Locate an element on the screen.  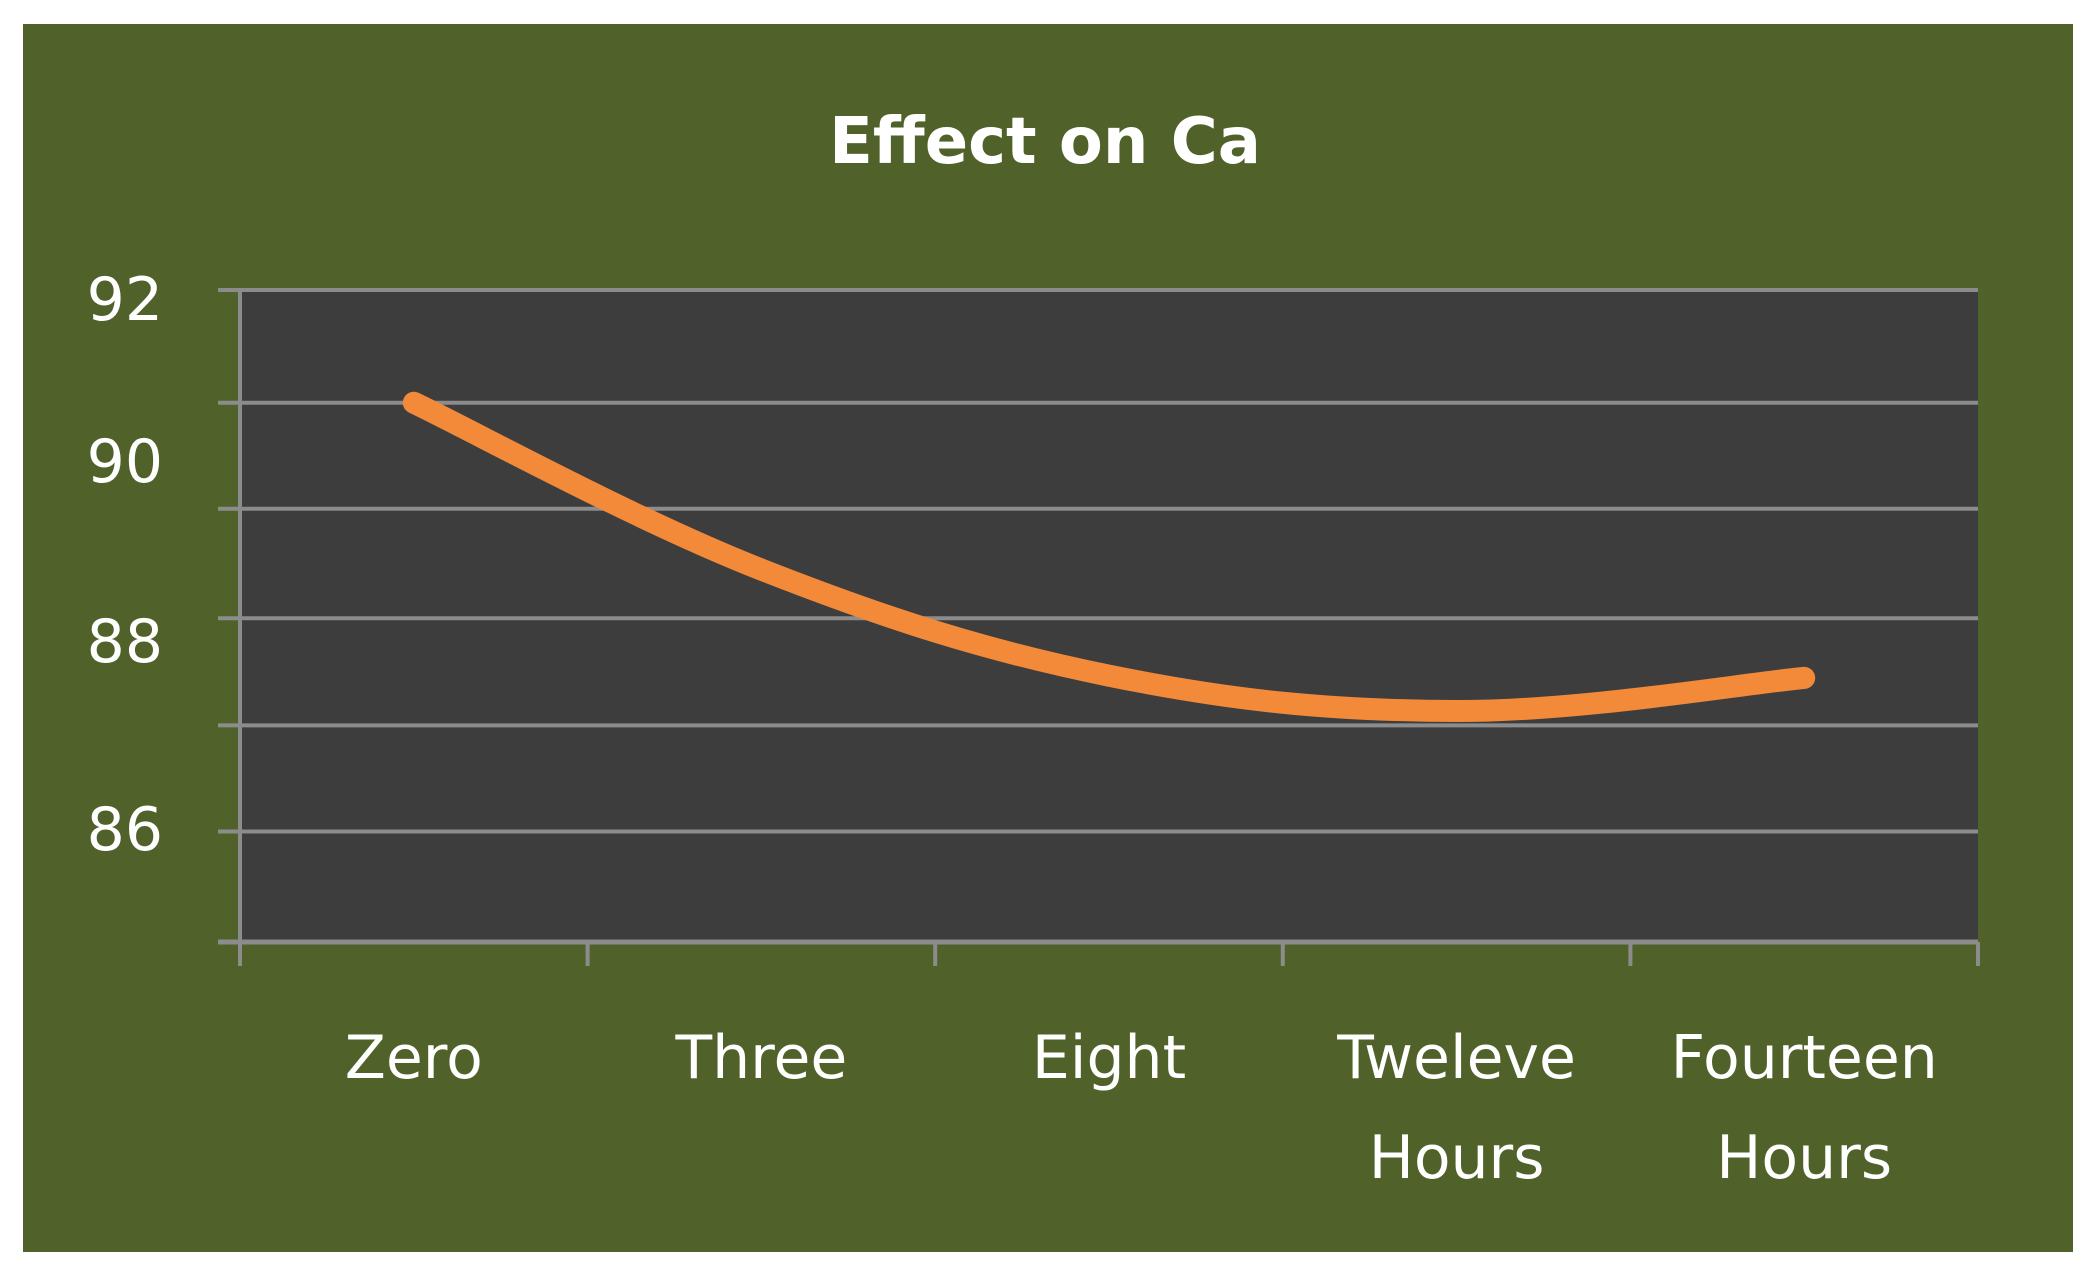
chart-title: Effect on Ca is located at coordinates (1045, 142).